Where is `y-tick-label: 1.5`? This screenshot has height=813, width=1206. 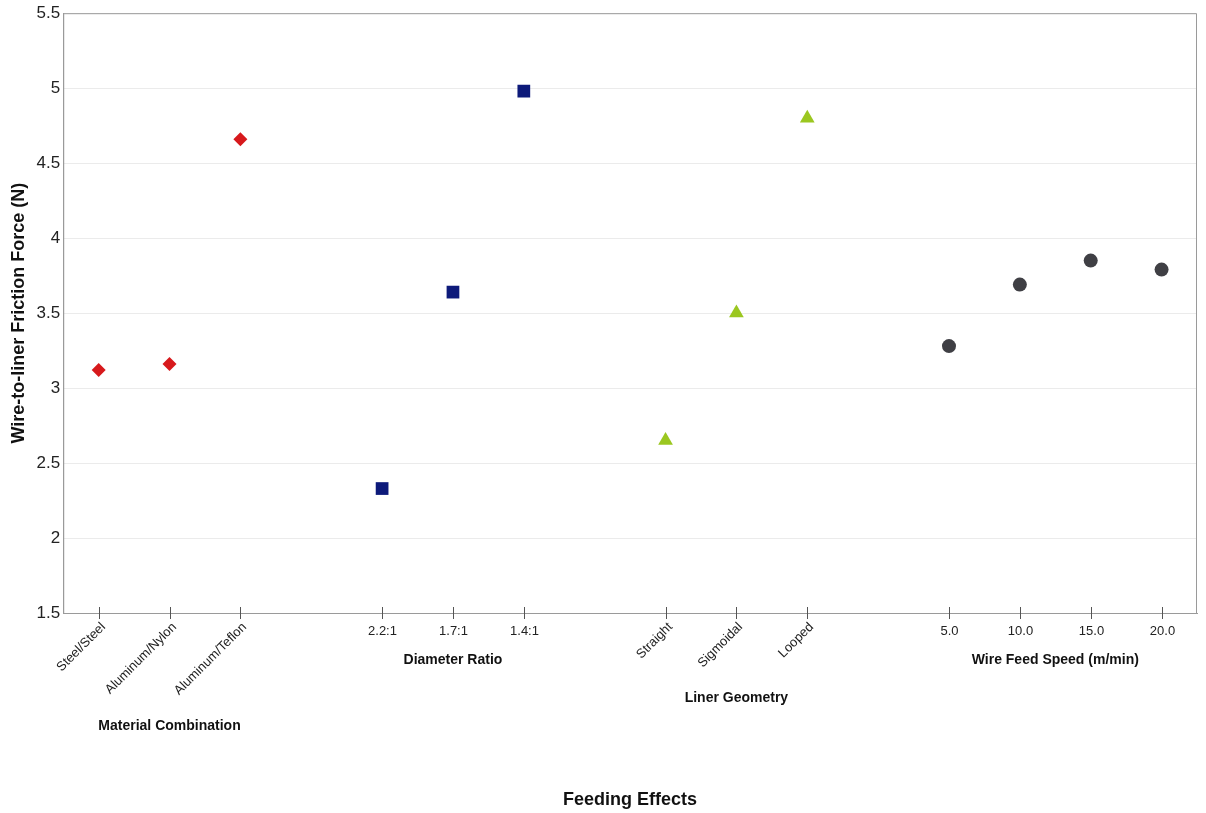 y-tick-label: 1.5 is located at coordinates (48, 612).